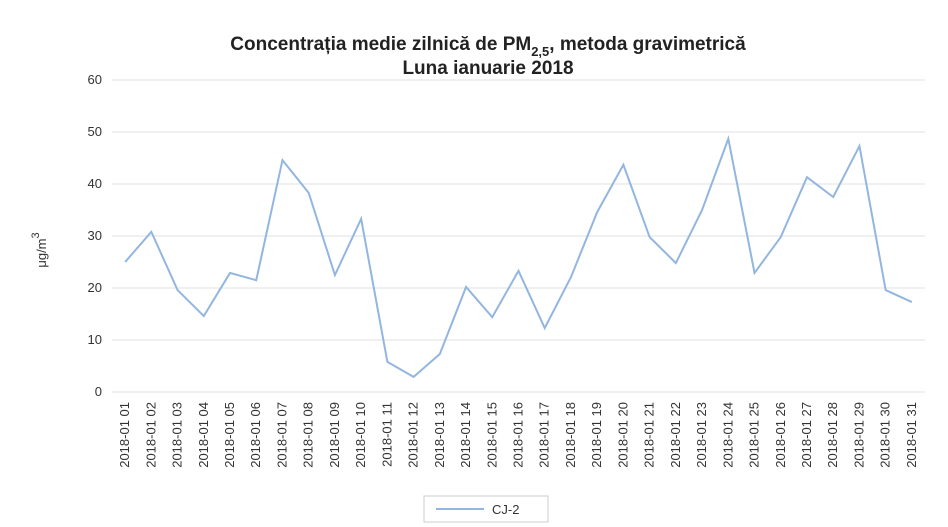 The height and width of the screenshot is (527, 948). I want to click on x-tick-label: 2018-01 08, so click(308, 435).